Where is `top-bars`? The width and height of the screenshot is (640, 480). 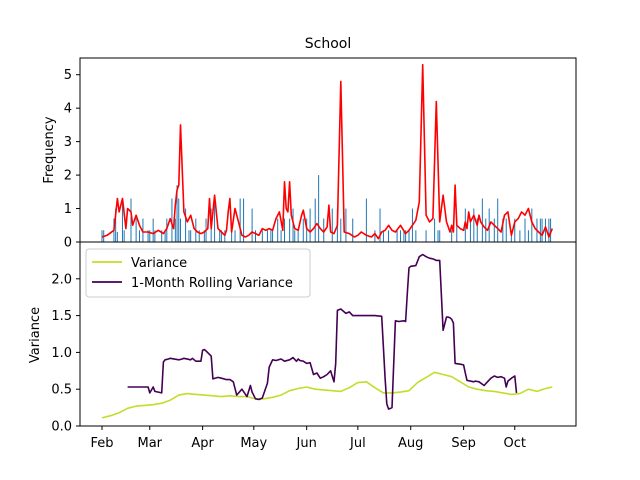
top-bars is located at coordinates (326, 208).